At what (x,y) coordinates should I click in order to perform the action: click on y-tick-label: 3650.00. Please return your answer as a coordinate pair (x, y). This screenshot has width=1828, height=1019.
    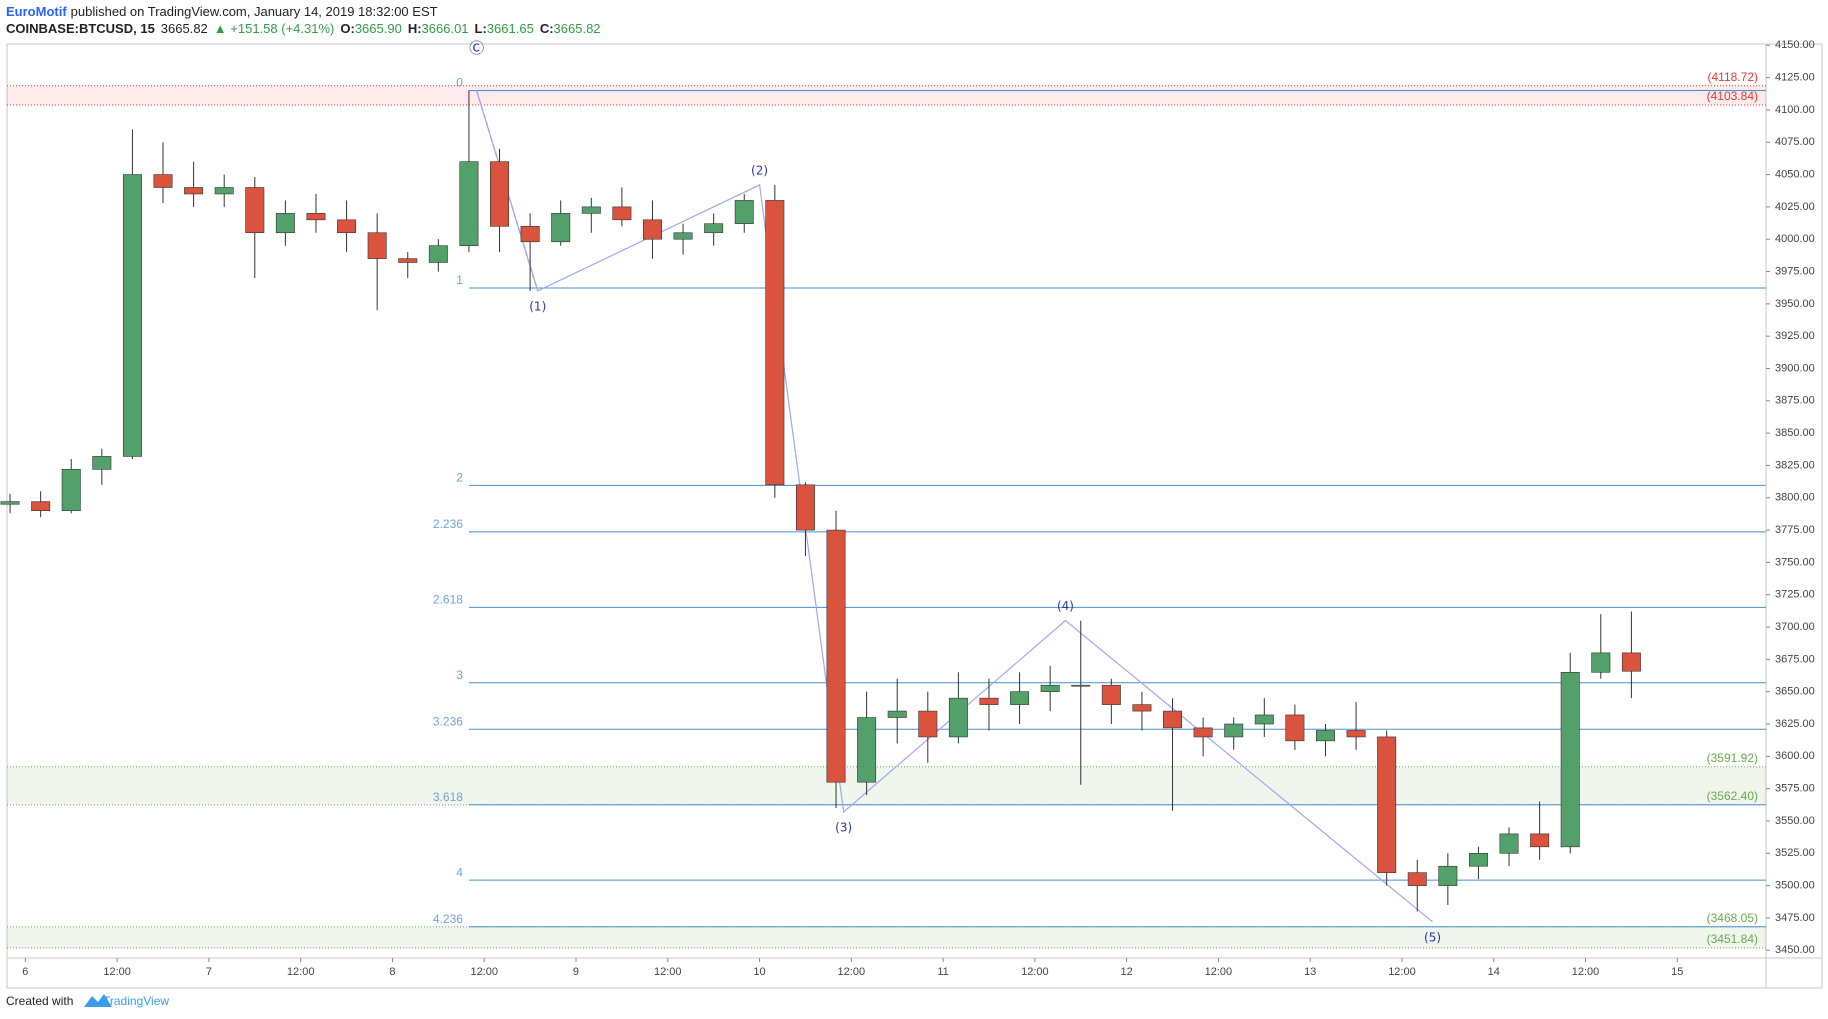
    Looking at the image, I should click on (1795, 692).